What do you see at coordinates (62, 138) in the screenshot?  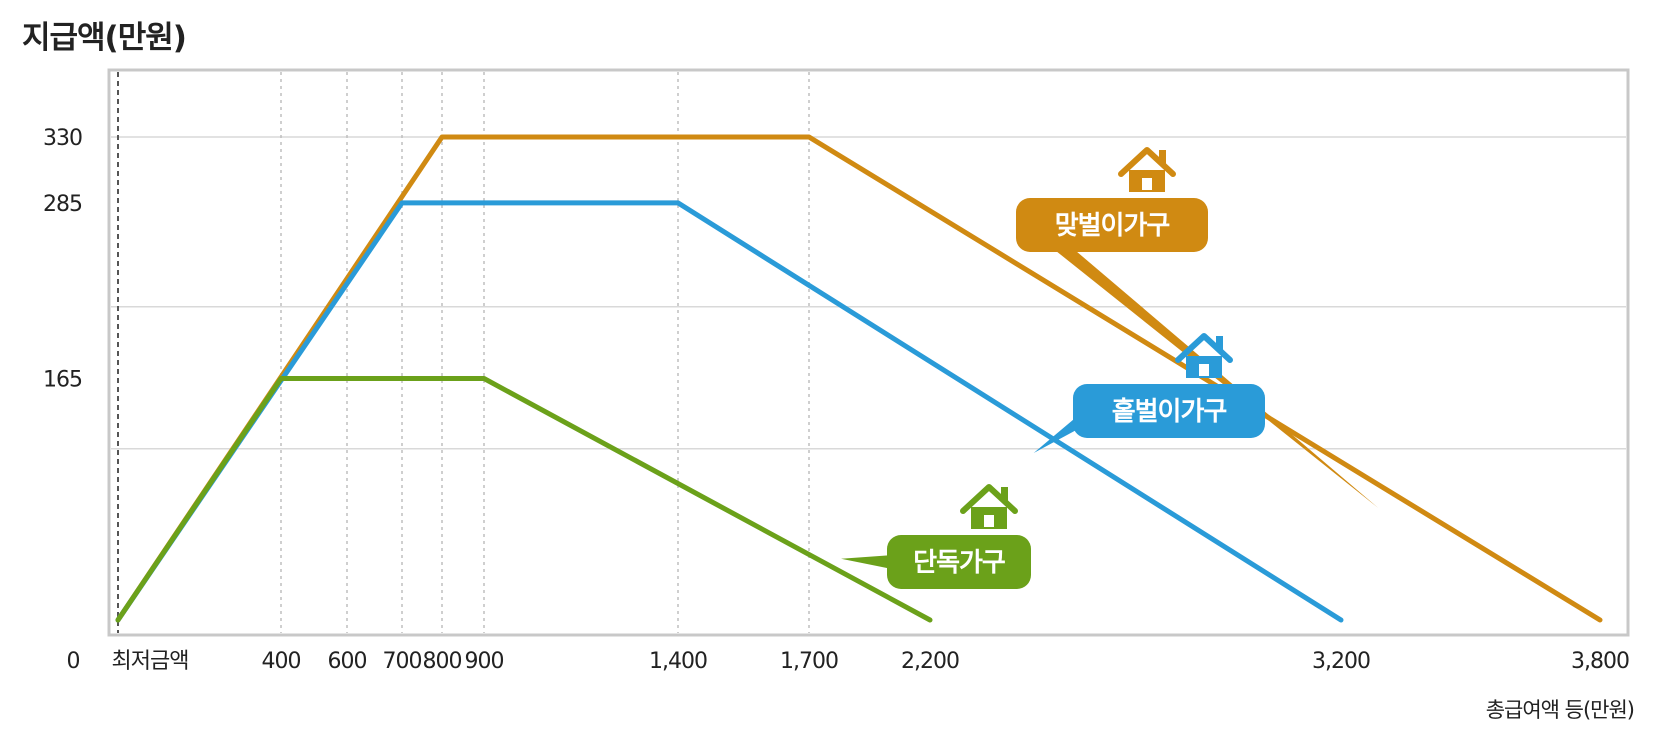 I see `y-tick-label: 330` at bounding box center [62, 138].